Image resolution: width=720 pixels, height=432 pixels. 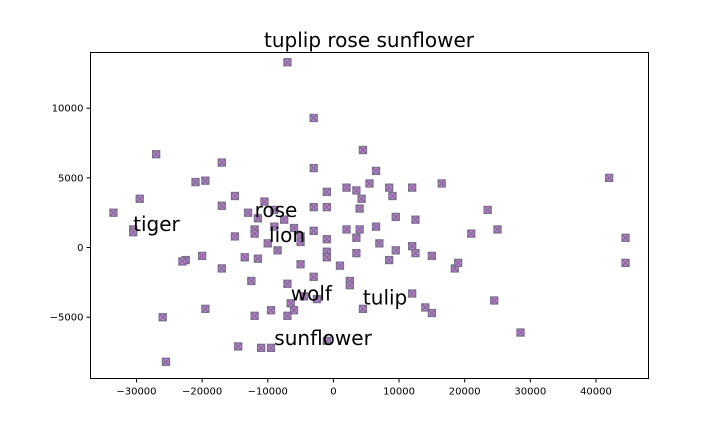 What do you see at coordinates (399, 392) in the screenshot?
I see `x-tick-label: 10000` at bounding box center [399, 392].